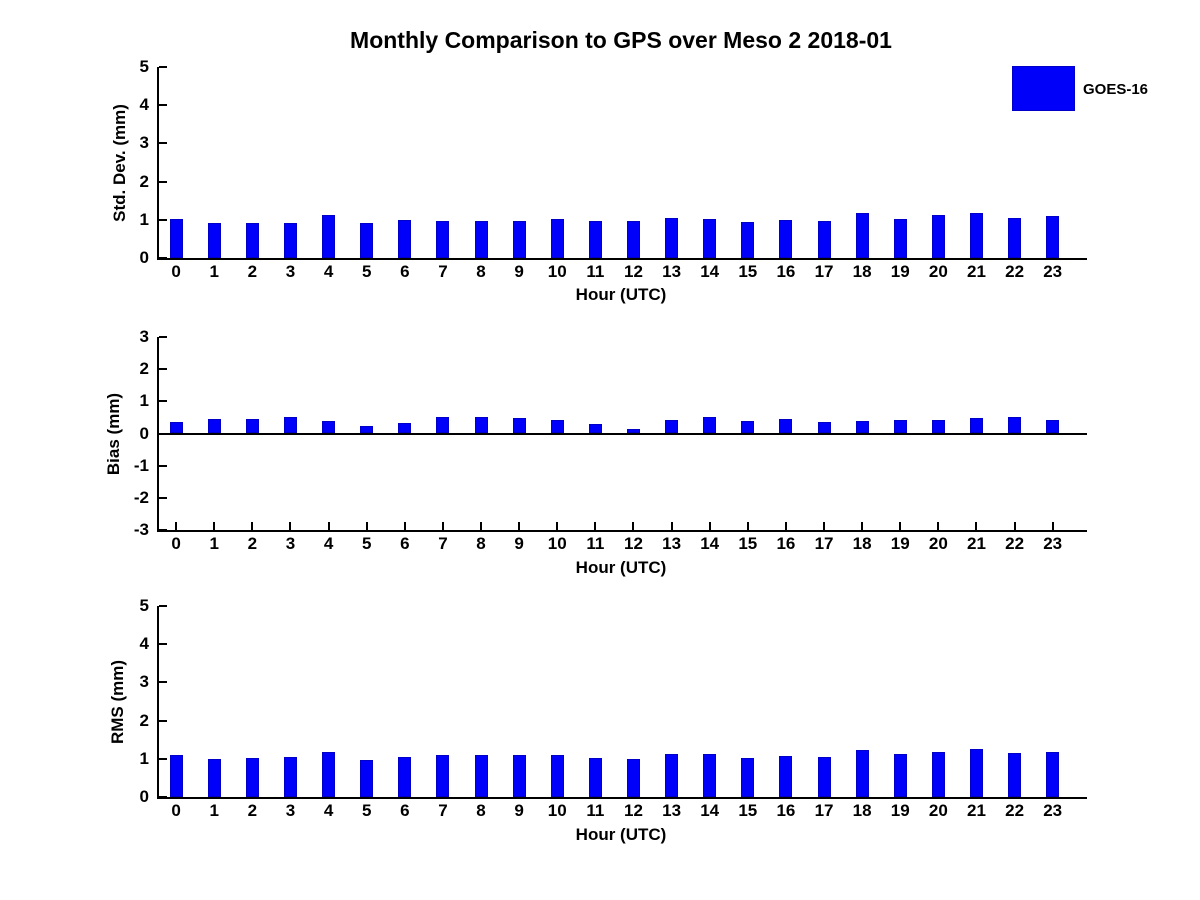 This screenshot has width=1200, height=900. What do you see at coordinates (621, 294) in the screenshot?
I see `x-axis-label-top: Hour (UTC)` at bounding box center [621, 294].